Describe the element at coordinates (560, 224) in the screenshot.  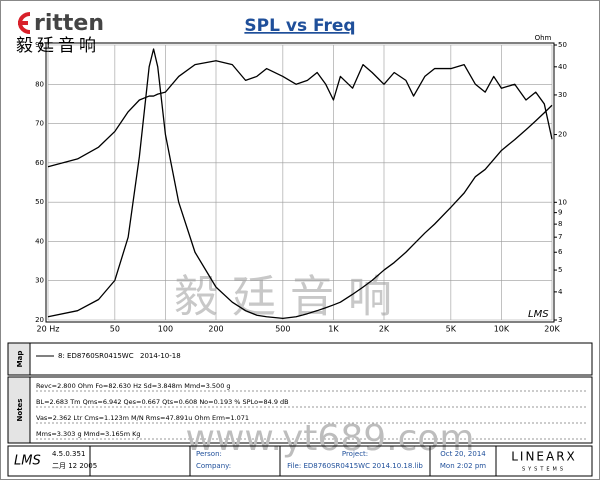
I see `y2-tick-label: 8` at that location.